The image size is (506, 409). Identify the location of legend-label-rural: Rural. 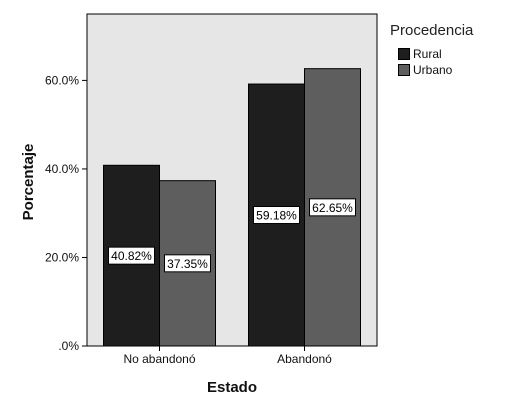
(427, 54).